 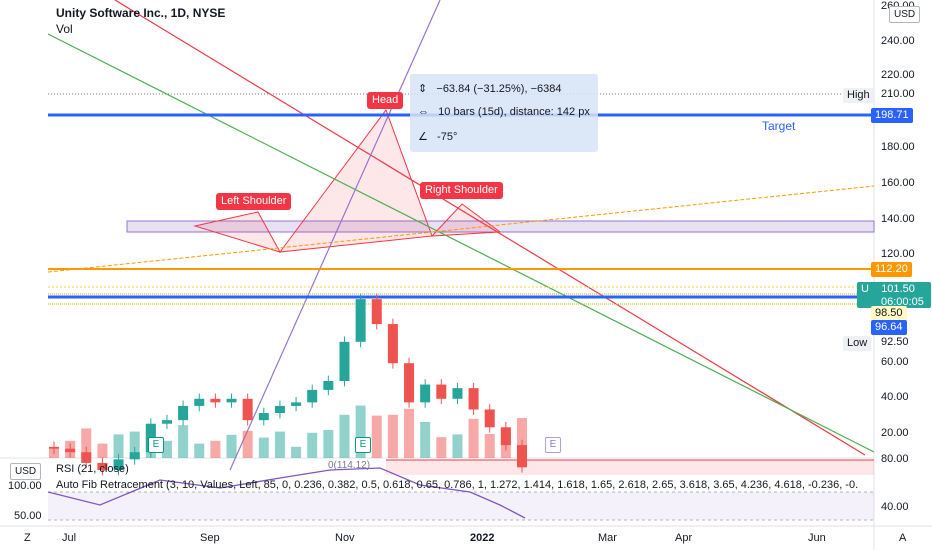 What do you see at coordinates (684, 538) in the screenshot?
I see `time-tick: Apr` at bounding box center [684, 538].